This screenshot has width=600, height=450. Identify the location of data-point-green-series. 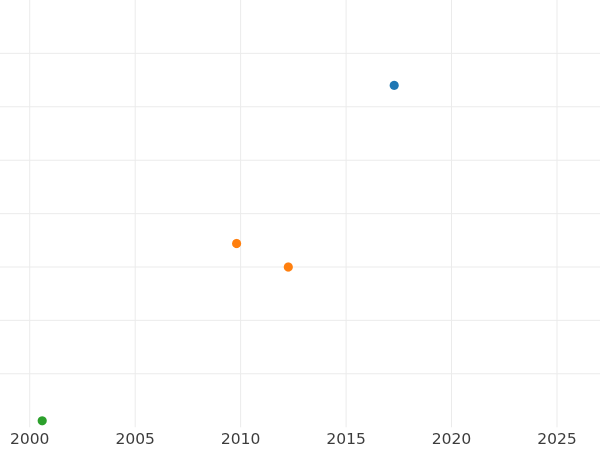
(42, 421).